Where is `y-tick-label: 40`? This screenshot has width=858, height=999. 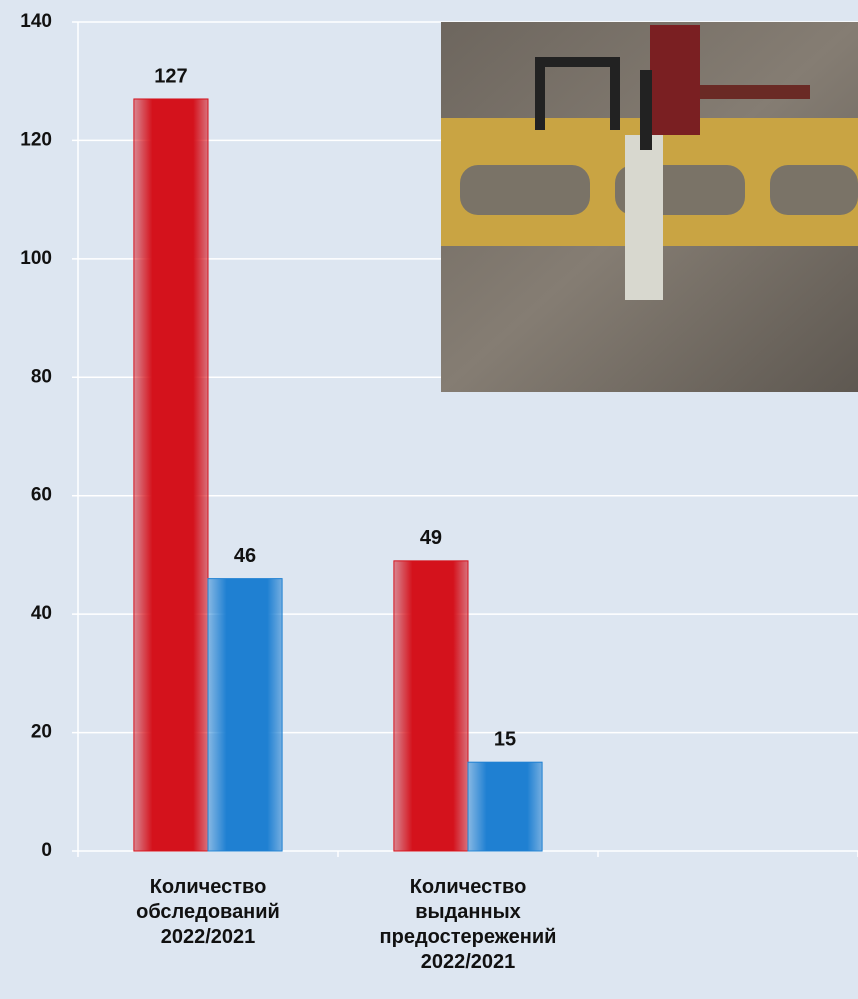 y-tick-label: 40 is located at coordinates (41, 613).